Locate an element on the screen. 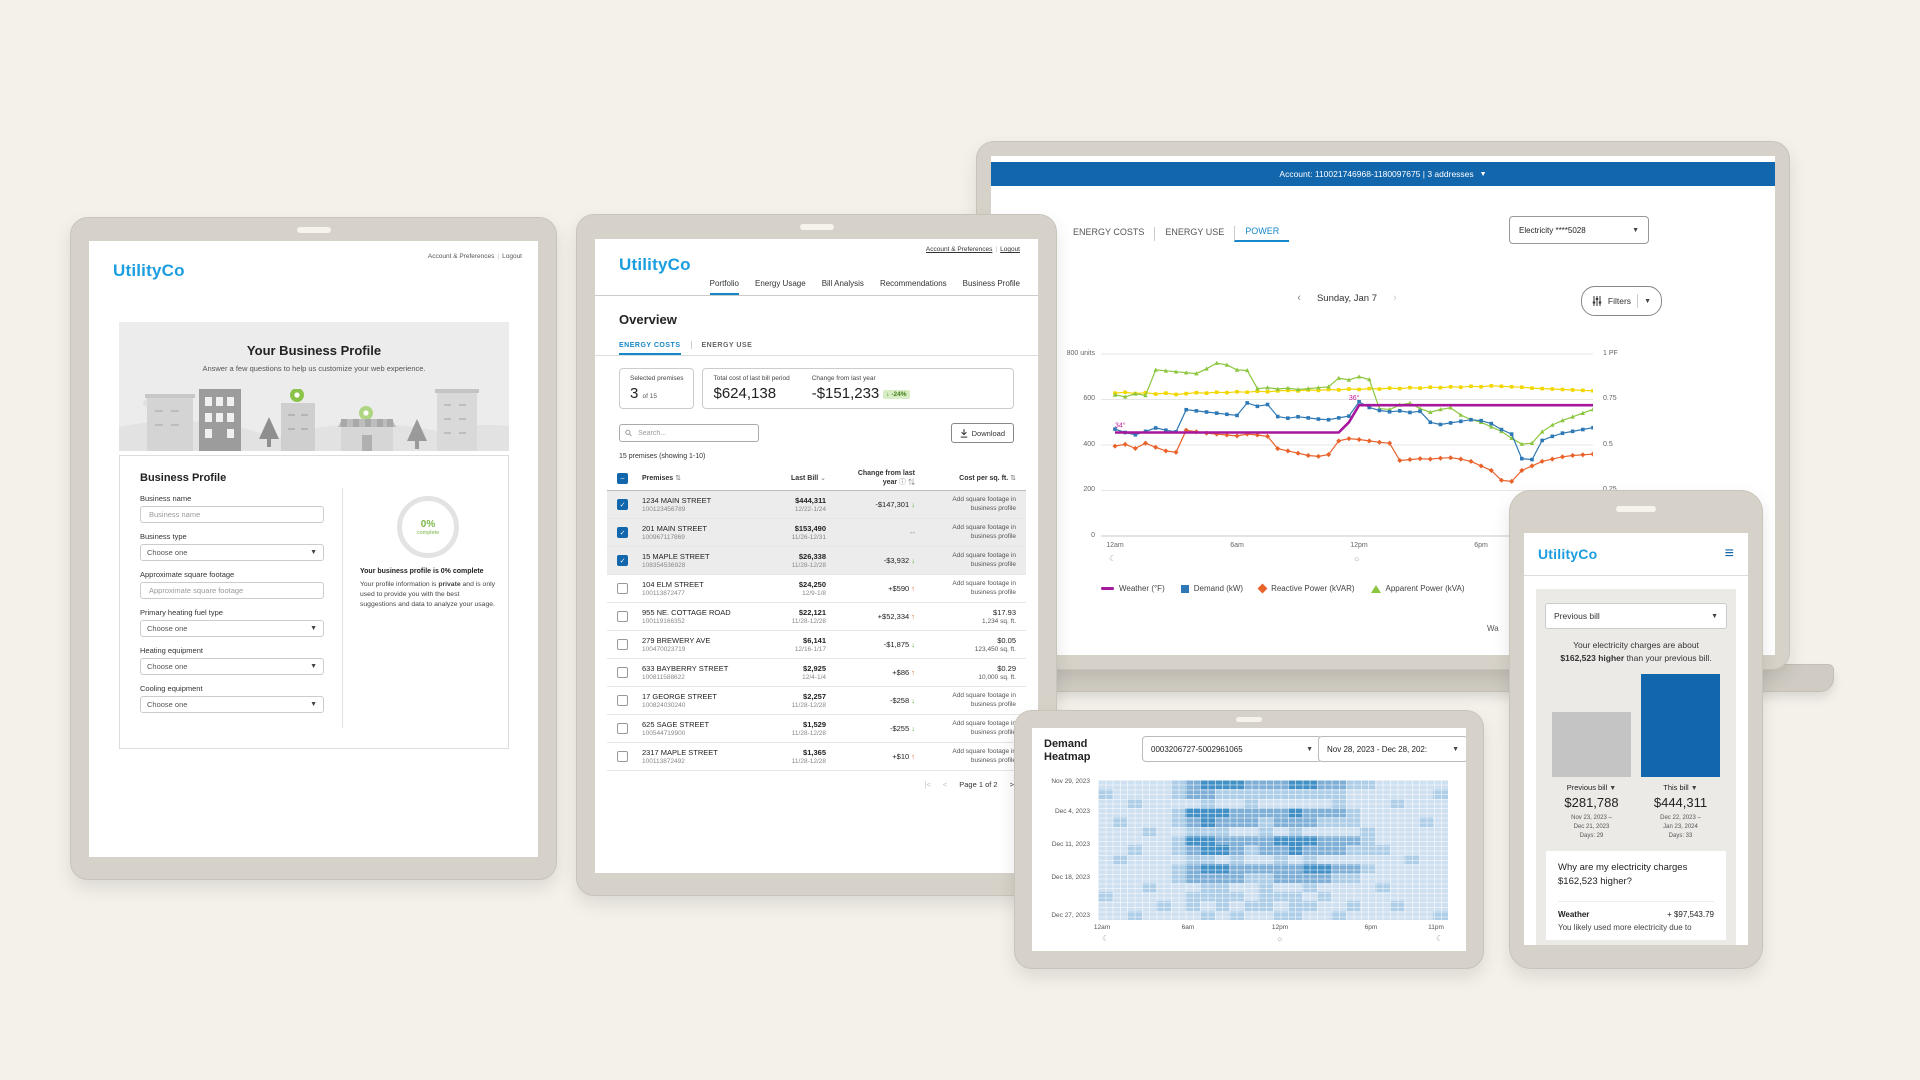 This screenshot has height=1080, width=1920. bar-label: Previous bill ▼ is located at coordinates (1591, 788).